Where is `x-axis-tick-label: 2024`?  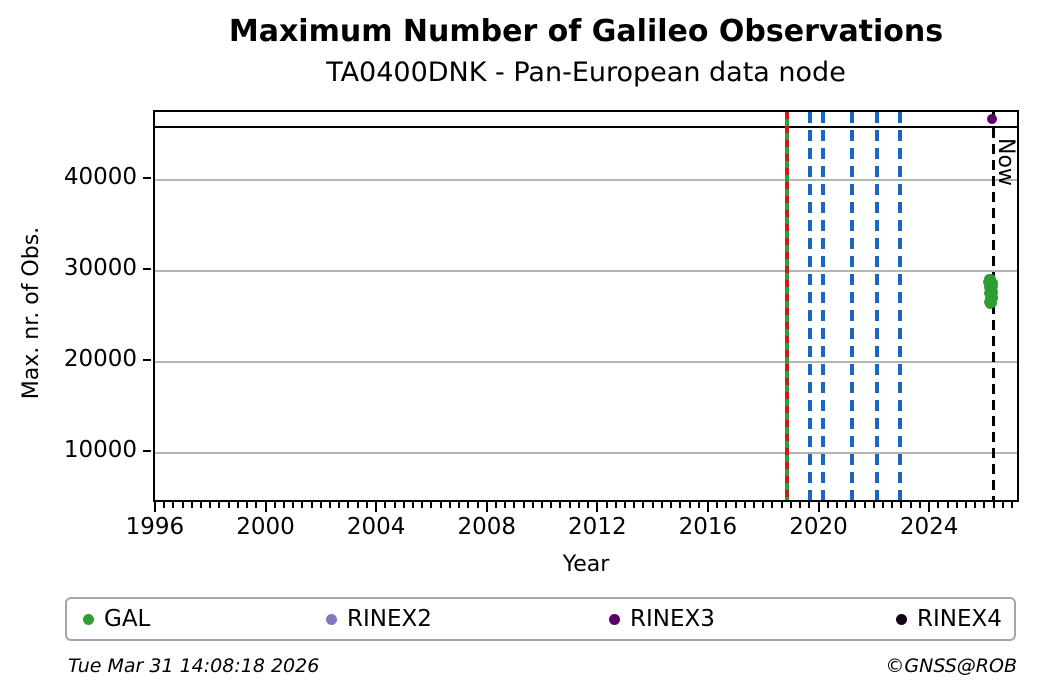
x-axis-tick-label: 2024 is located at coordinates (929, 527).